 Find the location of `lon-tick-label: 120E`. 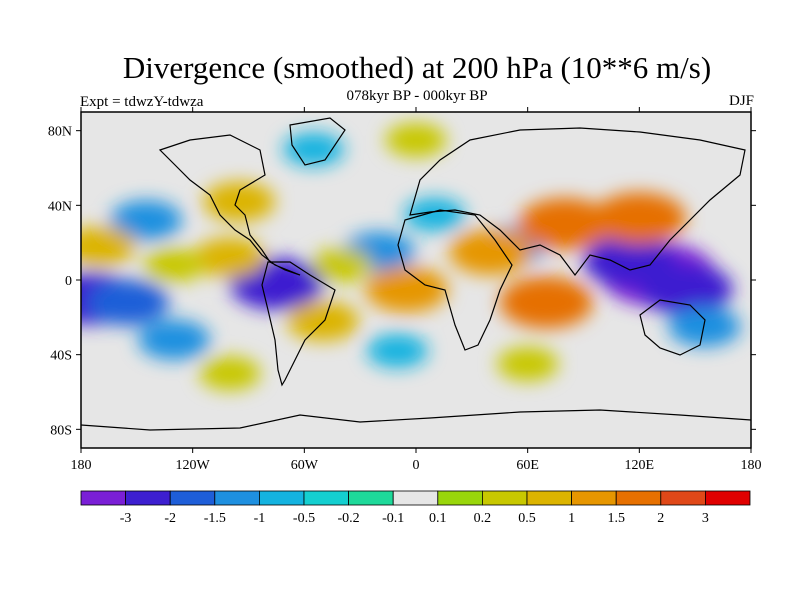

lon-tick-label: 120E is located at coordinates (640, 465).